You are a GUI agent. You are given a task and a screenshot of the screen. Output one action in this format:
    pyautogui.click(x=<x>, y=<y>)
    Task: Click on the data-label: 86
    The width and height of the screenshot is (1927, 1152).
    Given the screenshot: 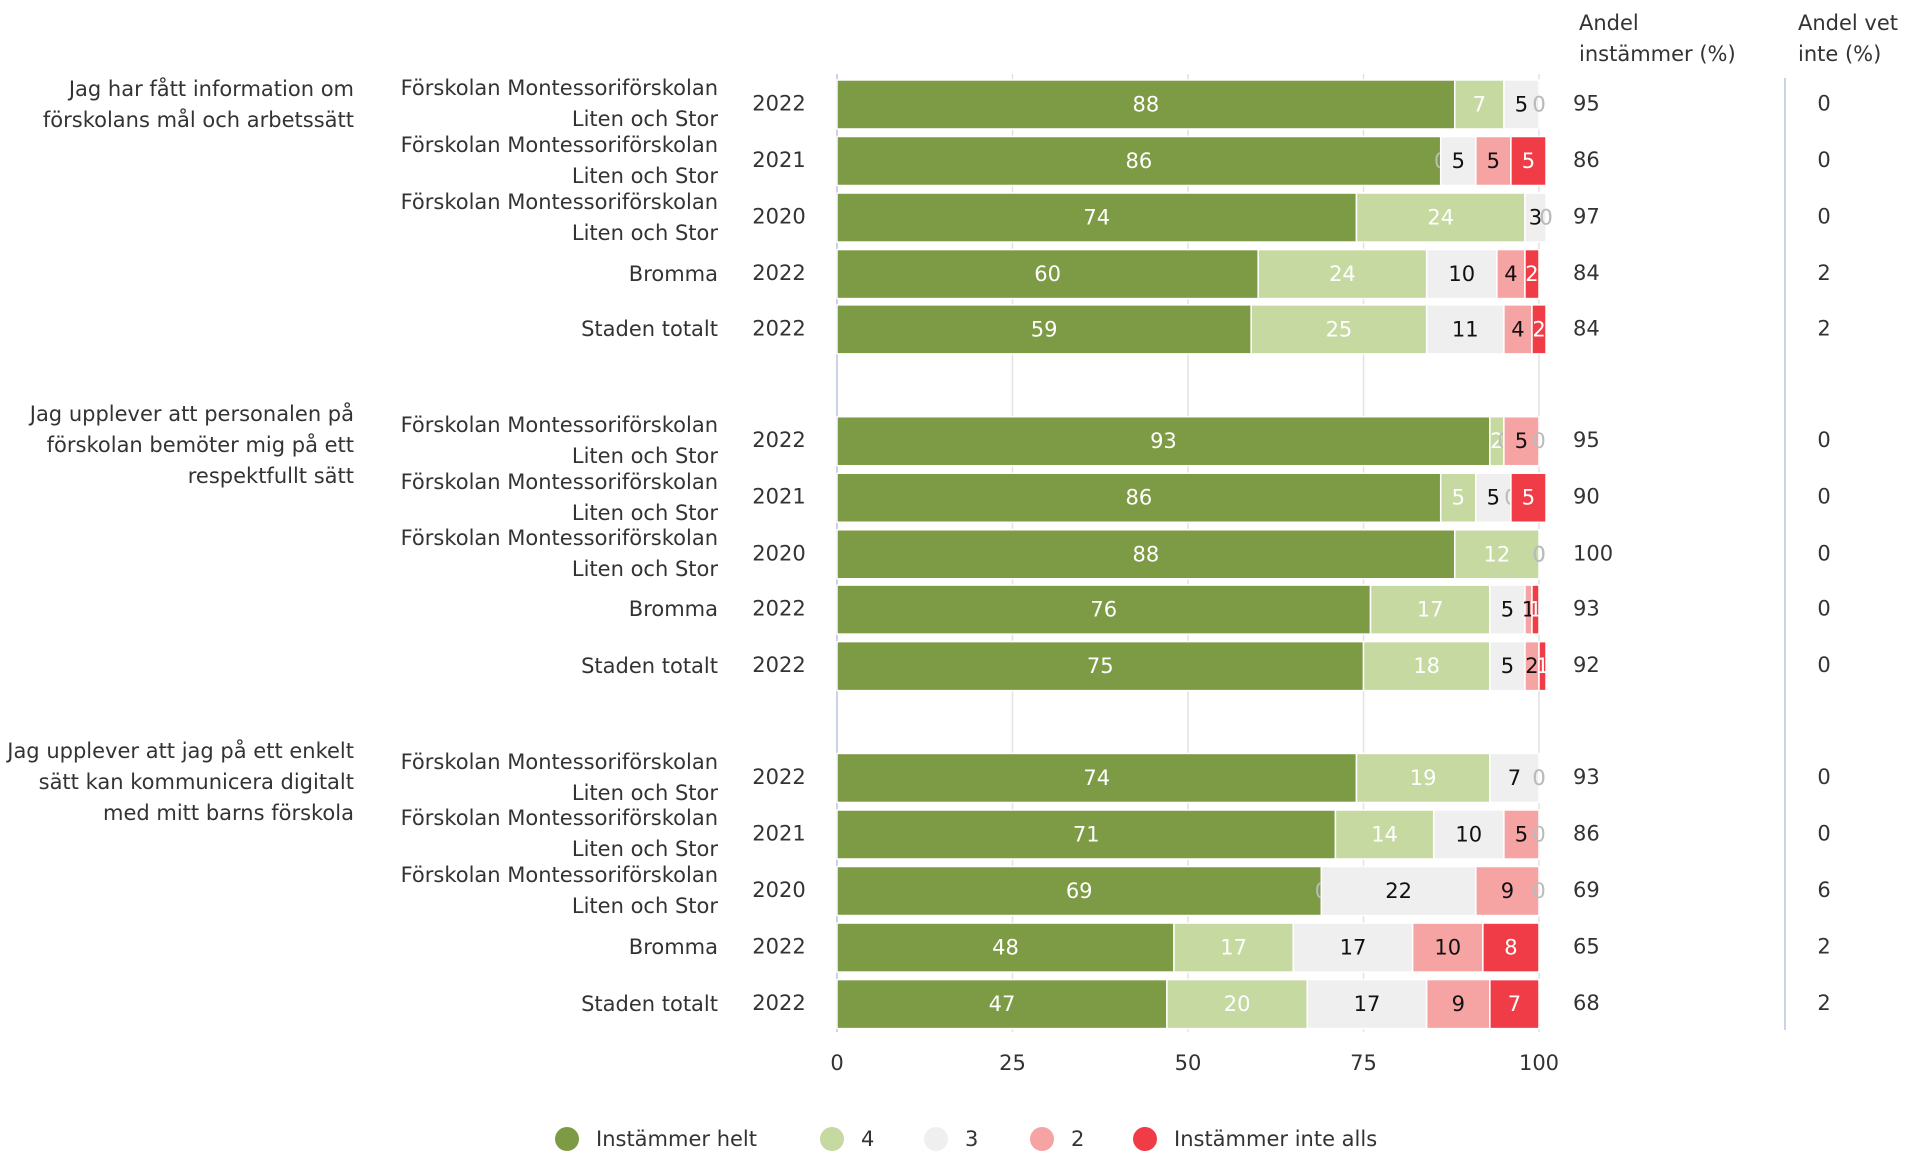 What is the action you would take?
    pyautogui.click(x=1138, y=498)
    